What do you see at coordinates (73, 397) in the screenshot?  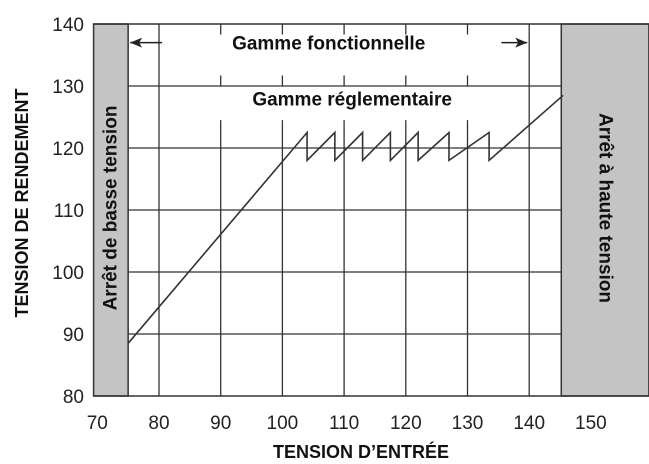 I see `y-tick-label: 80` at bounding box center [73, 397].